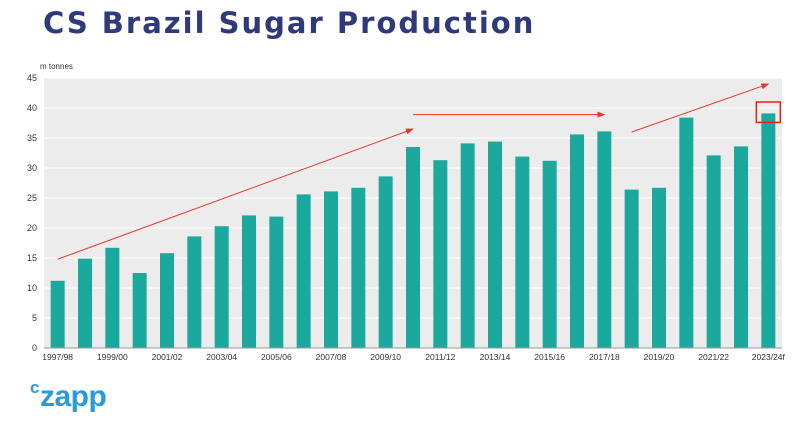 This screenshot has height=428, width=809. Describe the element at coordinates (289, 23) in the screenshot. I see `page-title: CS Brazil Sugar Production` at that location.